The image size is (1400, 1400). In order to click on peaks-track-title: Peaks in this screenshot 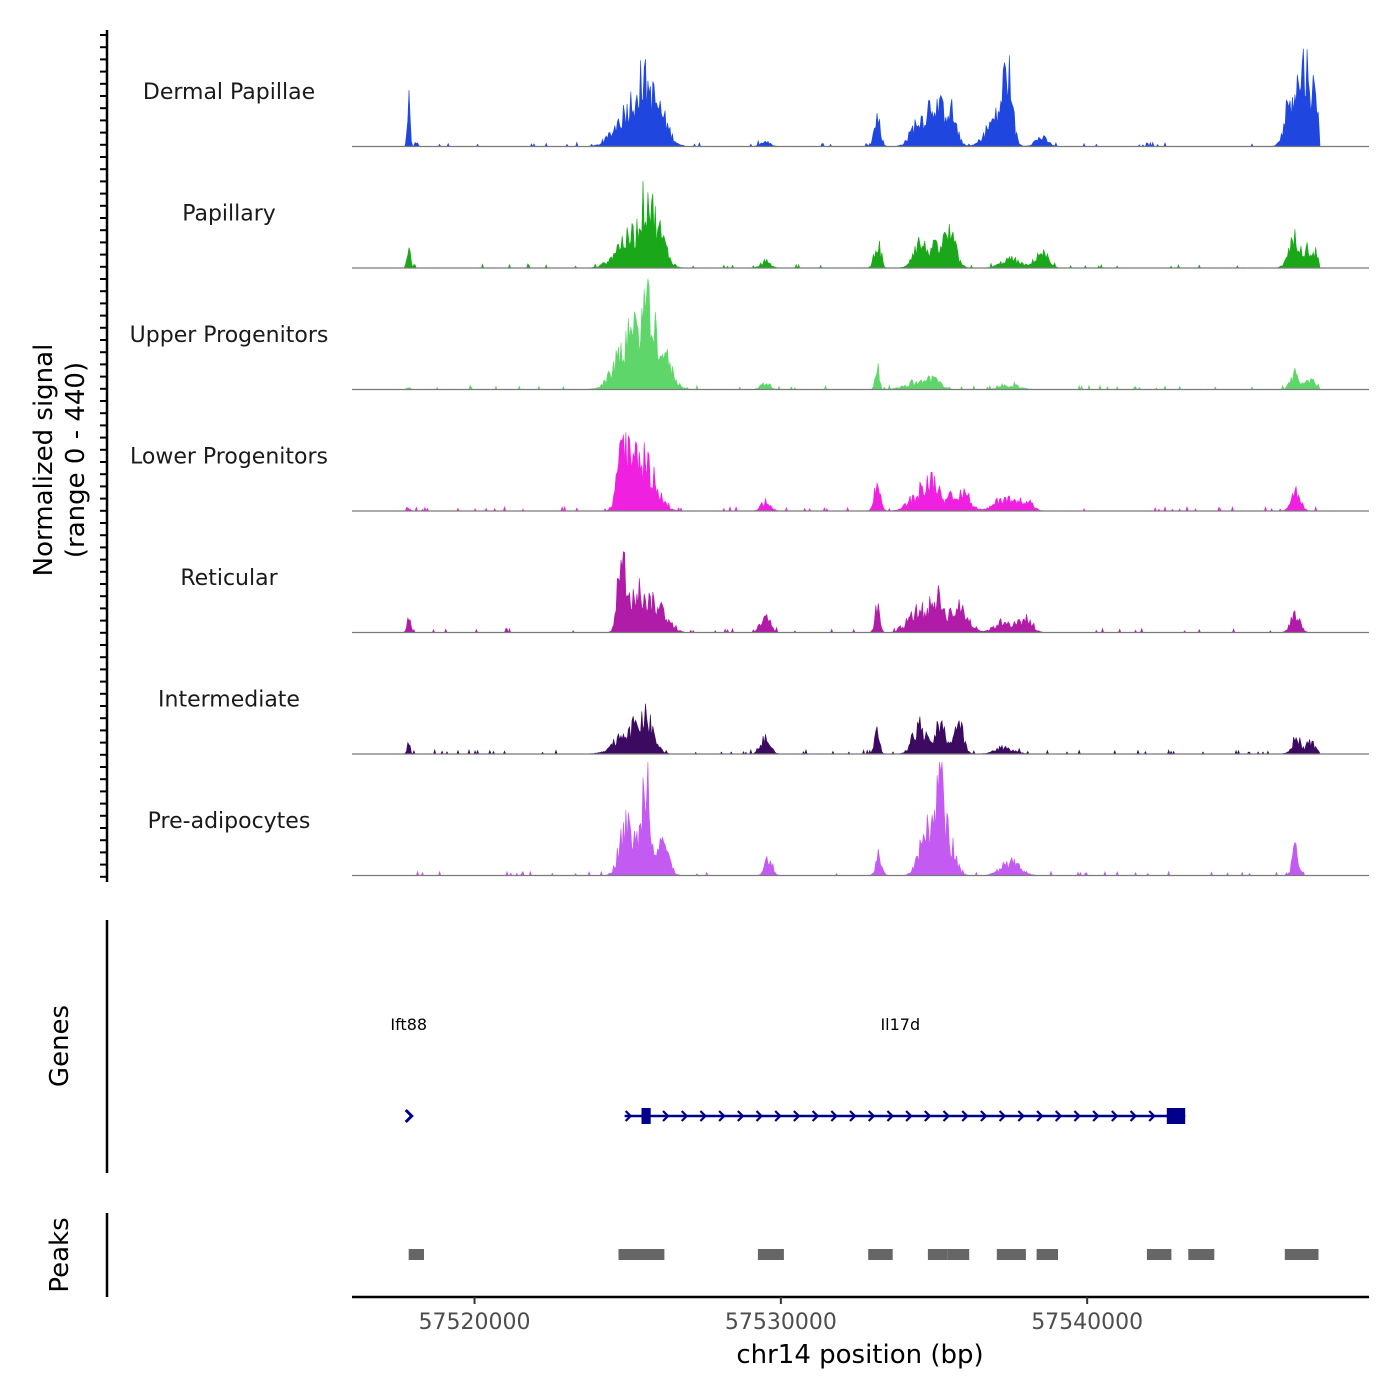, I will do `click(60, 1254)`.